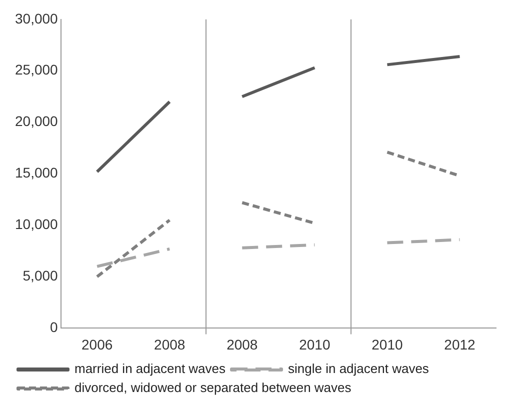  I want to click on legend-label: married in adjacent waves, so click(150, 368).